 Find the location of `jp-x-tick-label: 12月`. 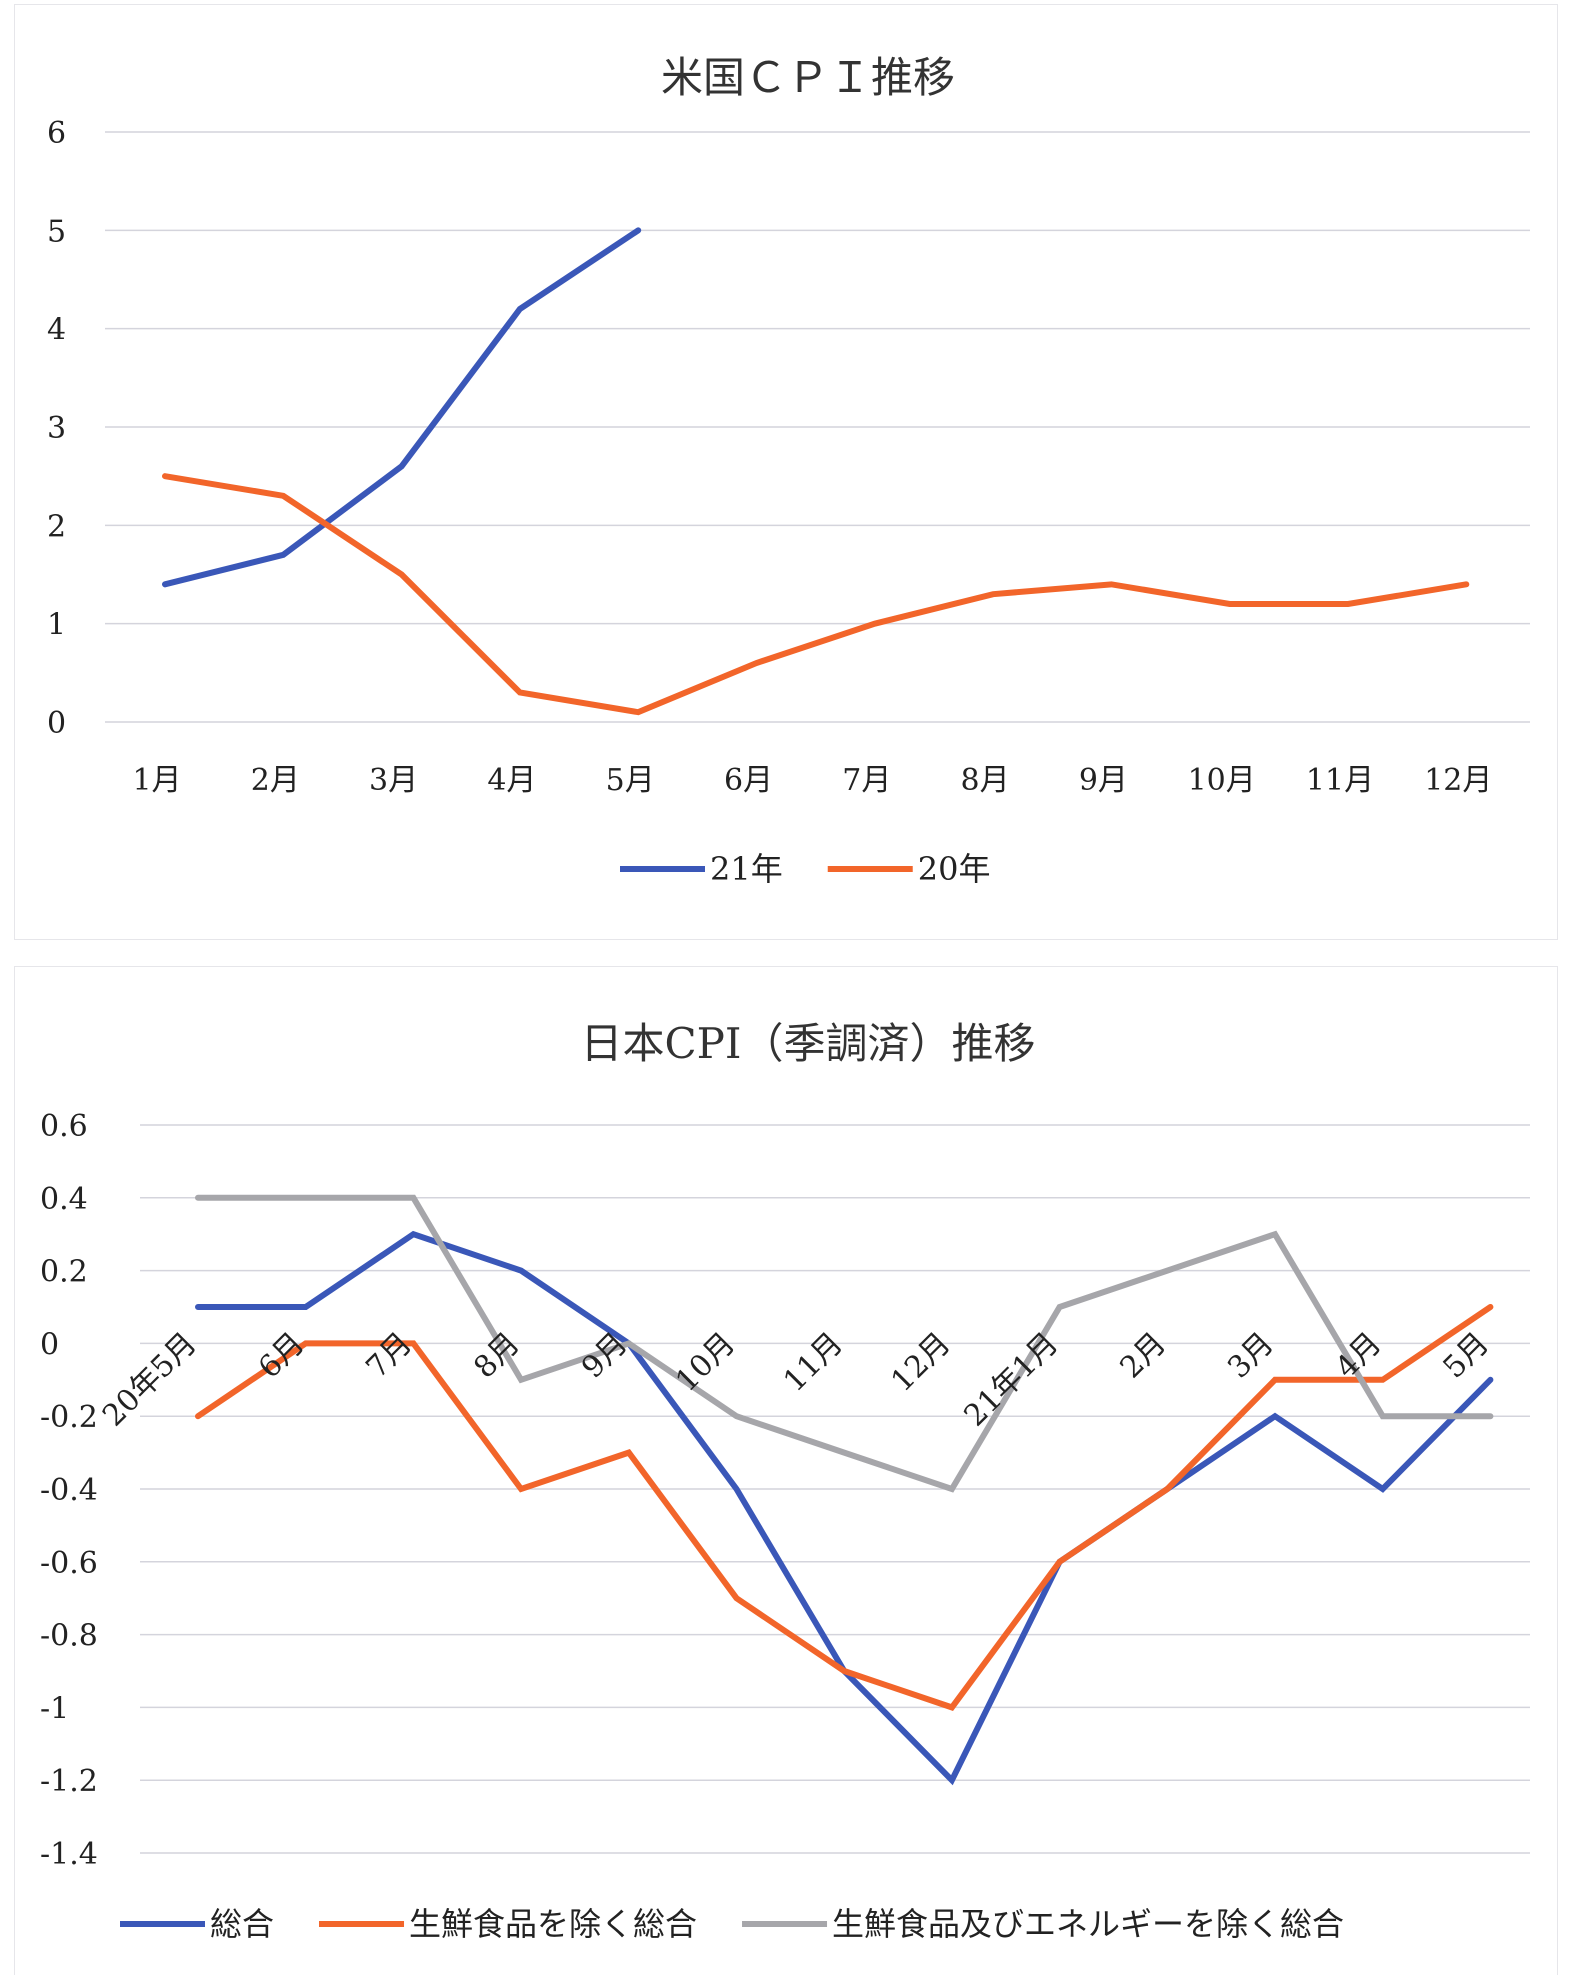

jp-x-tick-label: 12月 is located at coordinates (921, 1362).